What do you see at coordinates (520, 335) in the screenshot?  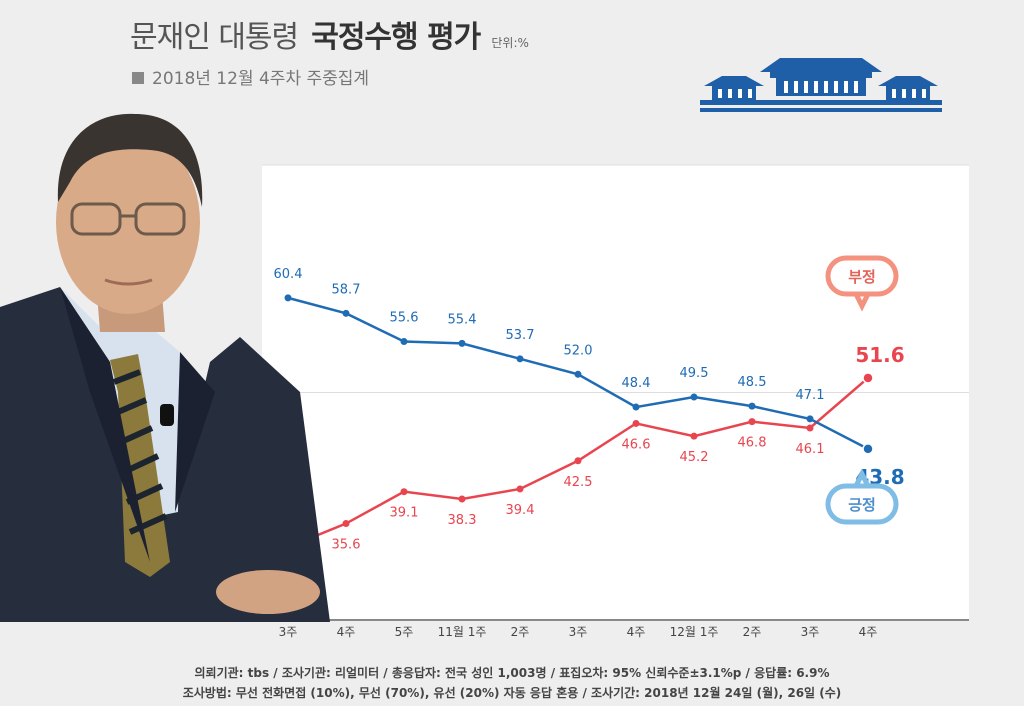 I see `data-label-positive: 53.7` at bounding box center [520, 335].